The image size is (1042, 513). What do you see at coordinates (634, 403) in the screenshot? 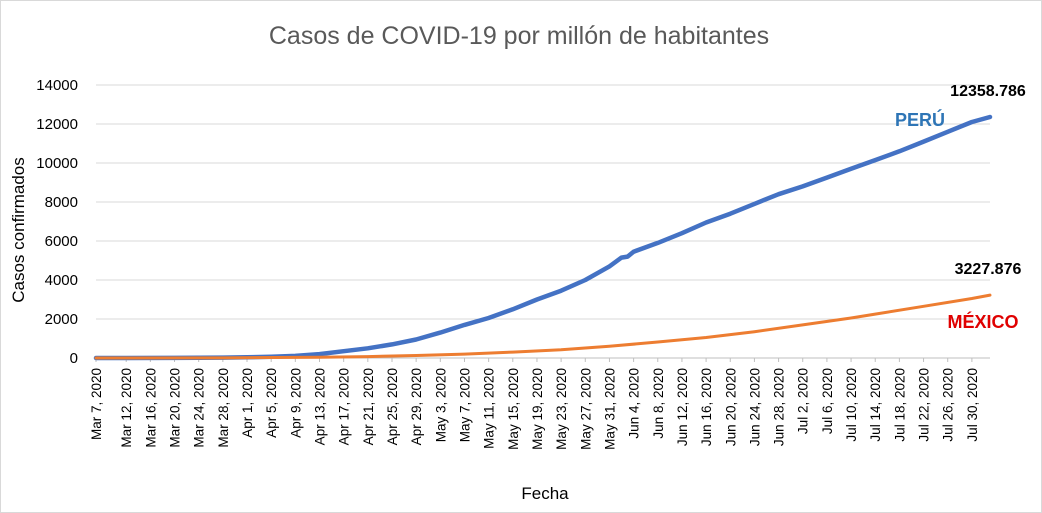
I see `x-tick-label: Jun 4, 2020` at bounding box center [634, 403].